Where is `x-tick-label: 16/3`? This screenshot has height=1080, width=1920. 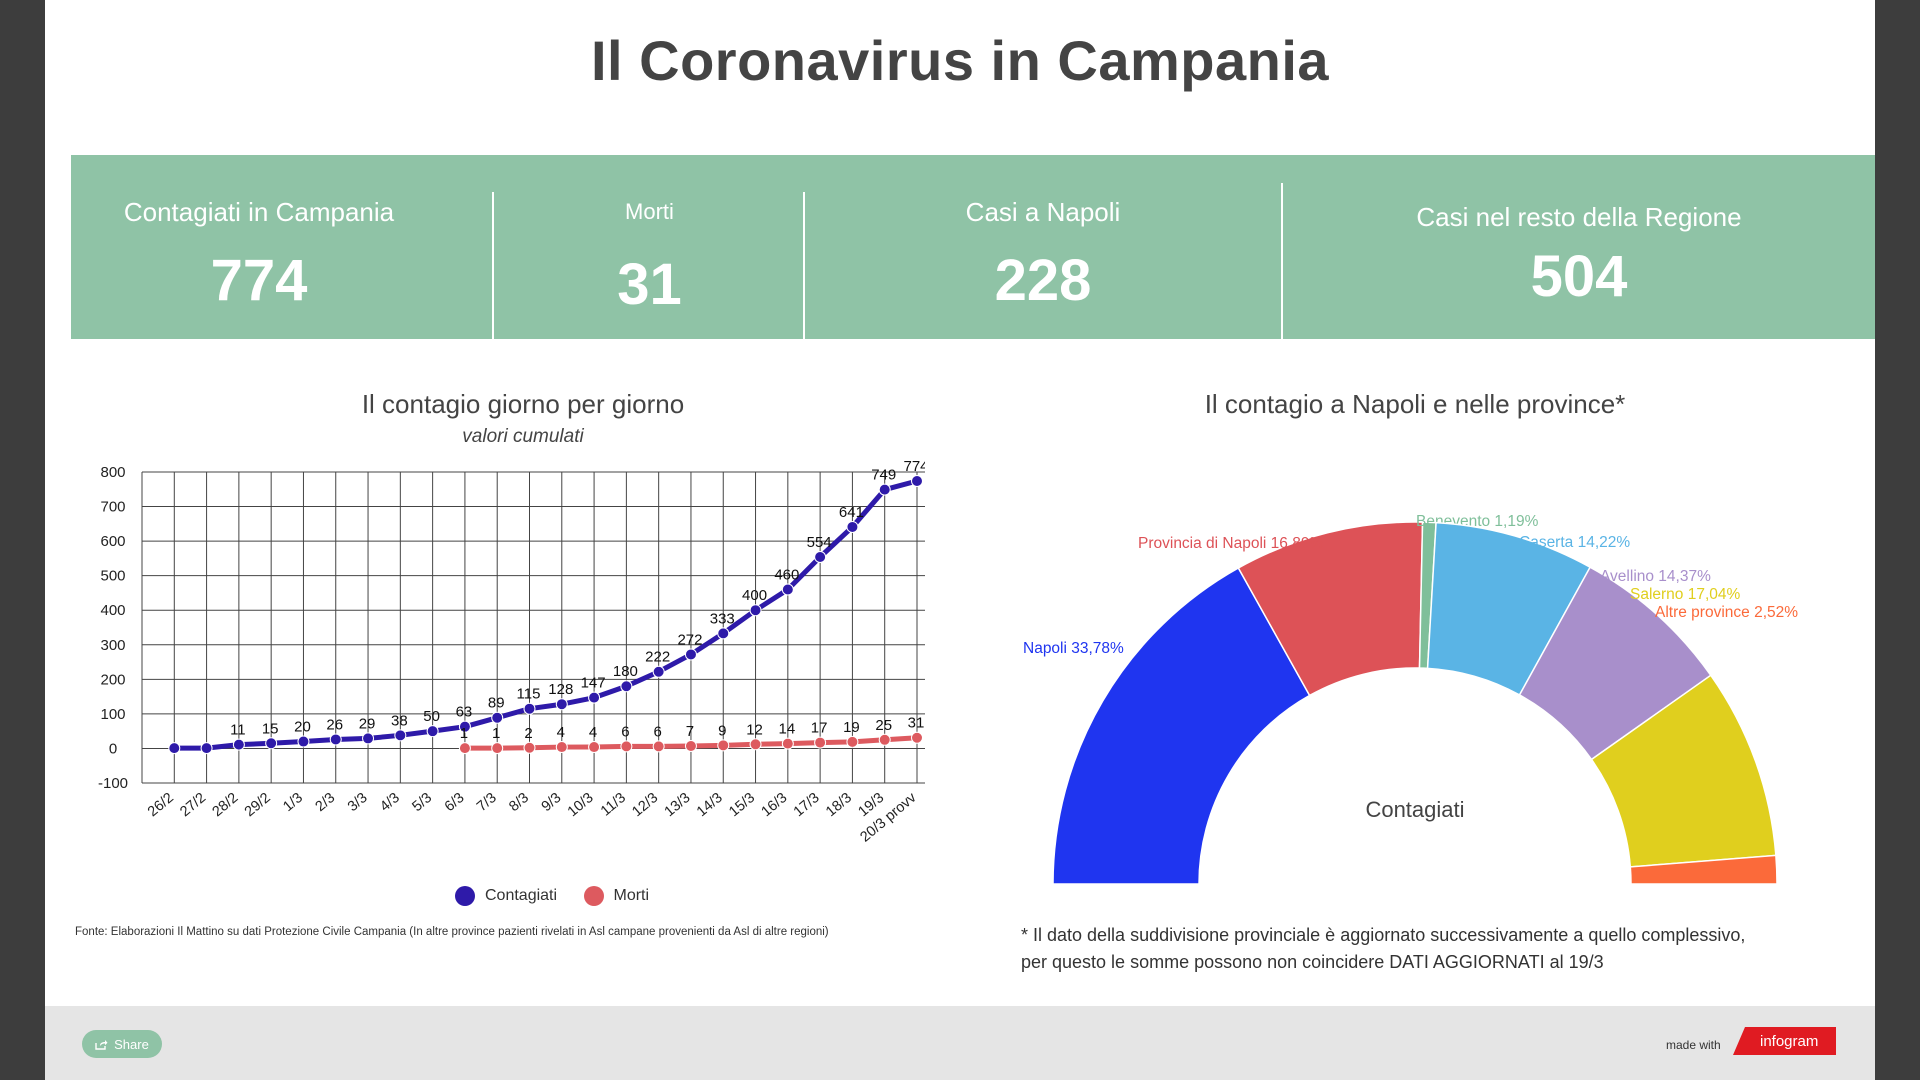 x-tick-label: 16/3 is located at coordinates (774, 805).